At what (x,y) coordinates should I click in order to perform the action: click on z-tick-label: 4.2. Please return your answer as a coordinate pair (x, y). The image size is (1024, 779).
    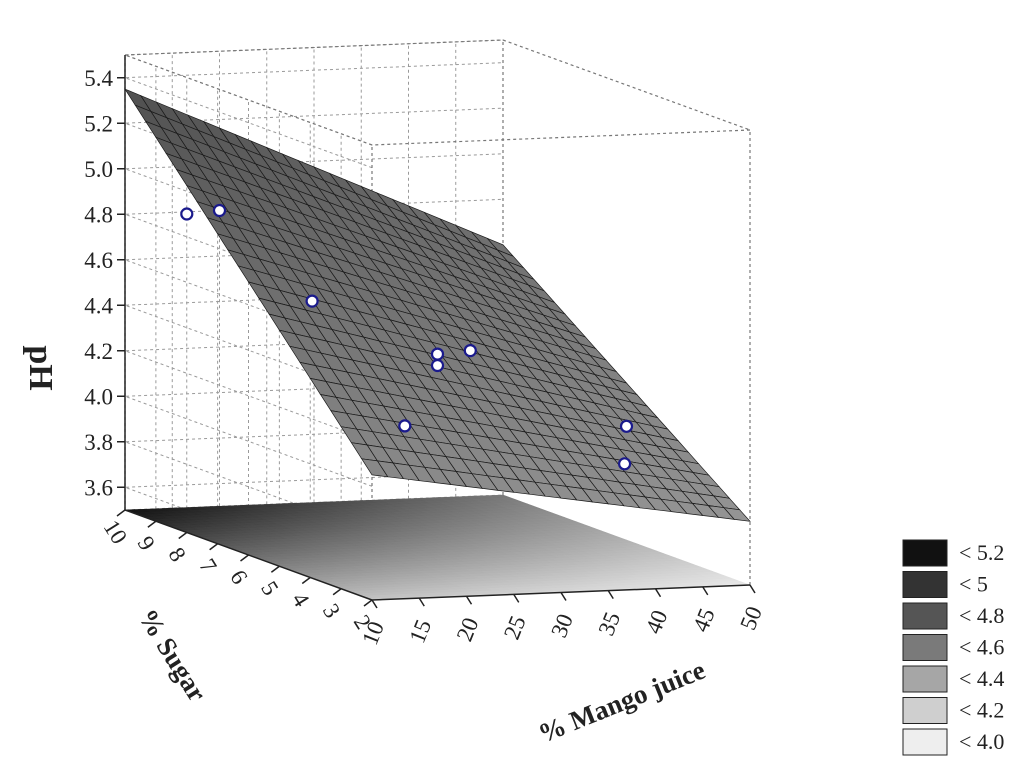
    Looking at the image, I should click on (98, 351).